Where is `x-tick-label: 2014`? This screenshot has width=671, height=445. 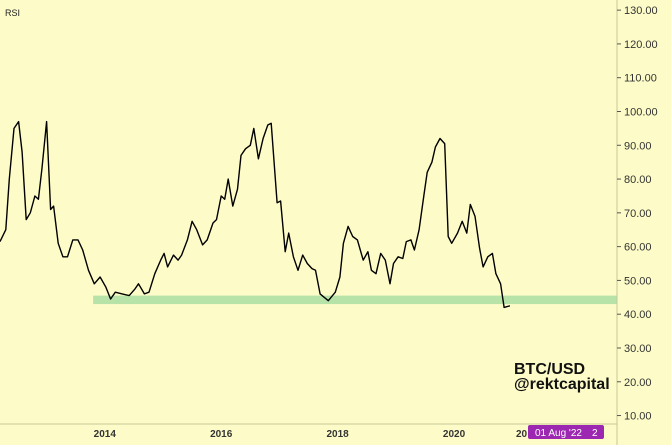 x-tick-label: 2014 is located at coordinates (105, 434).